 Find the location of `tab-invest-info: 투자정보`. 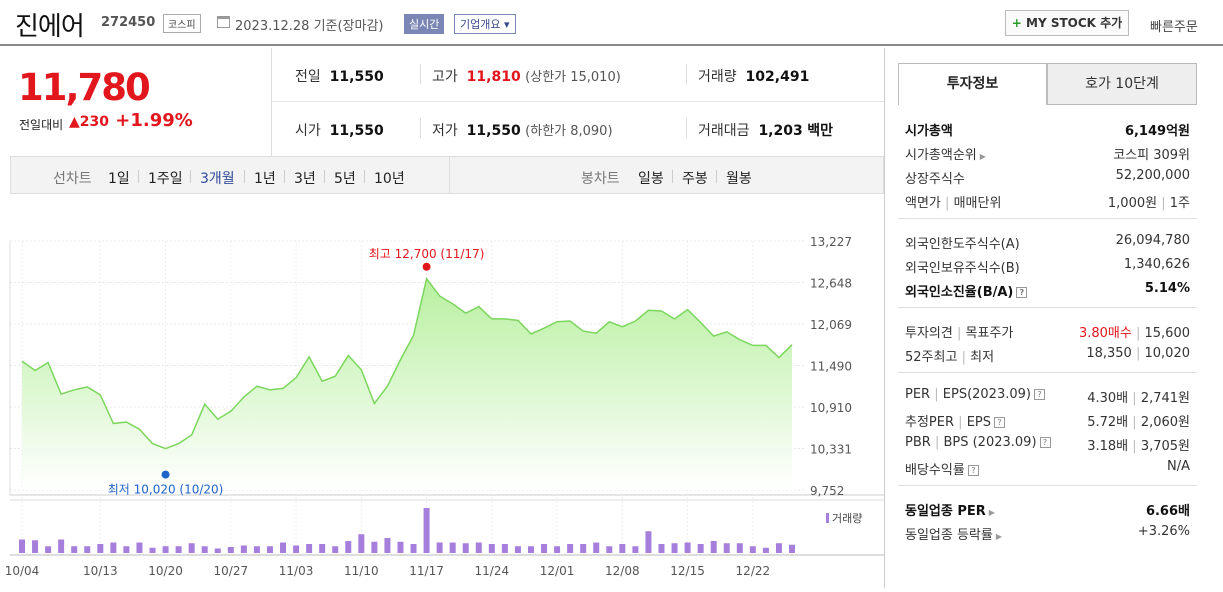

tab-invest-info: 투자정보 is located at coordinates (972, 84).